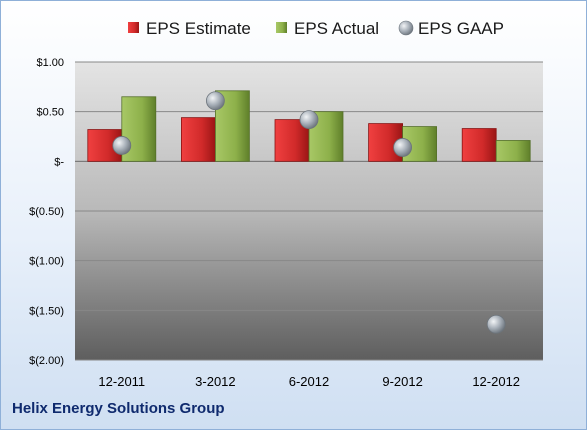  Describe the element at coordinates (59, 162) in the screenshot. I see `y-tick-label: $-` at that location.